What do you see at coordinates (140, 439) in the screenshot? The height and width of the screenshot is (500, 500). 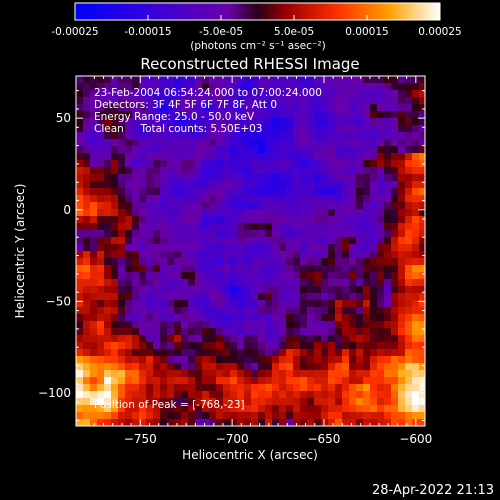 I see `x-tick-label: −750` at bounding box center [140, 439].